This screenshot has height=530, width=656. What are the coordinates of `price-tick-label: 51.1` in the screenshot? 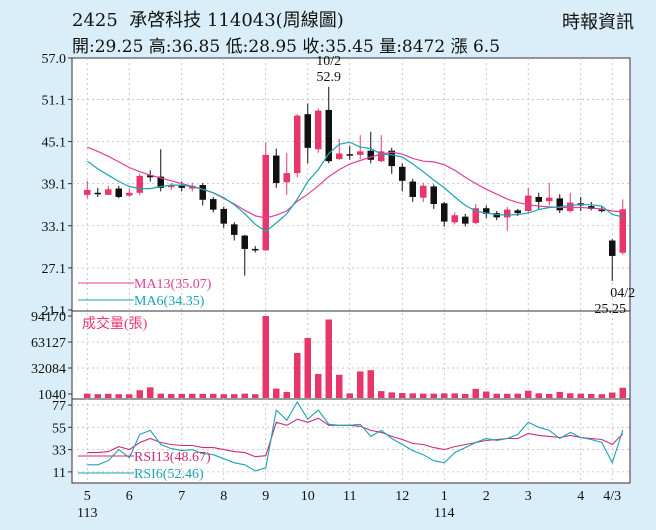 It's located at (54, 100).